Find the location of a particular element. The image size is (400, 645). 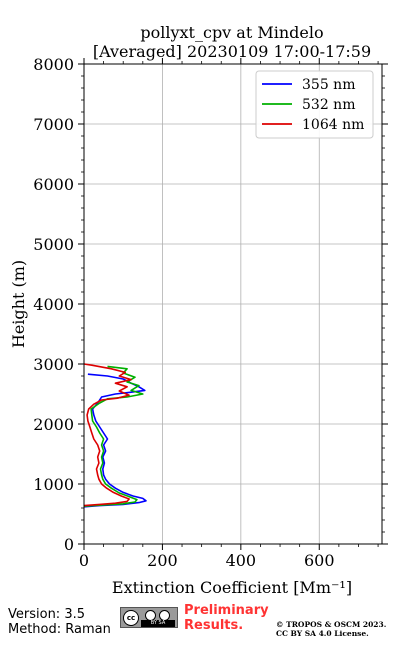

y-tick-label: 8000 is located at coordinates (53, 64).